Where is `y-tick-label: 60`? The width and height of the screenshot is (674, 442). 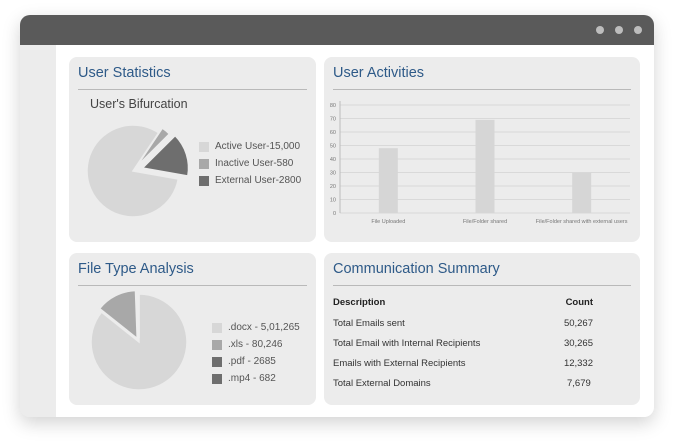
y-tick-label: 60 is located at coordinates (333, 133).